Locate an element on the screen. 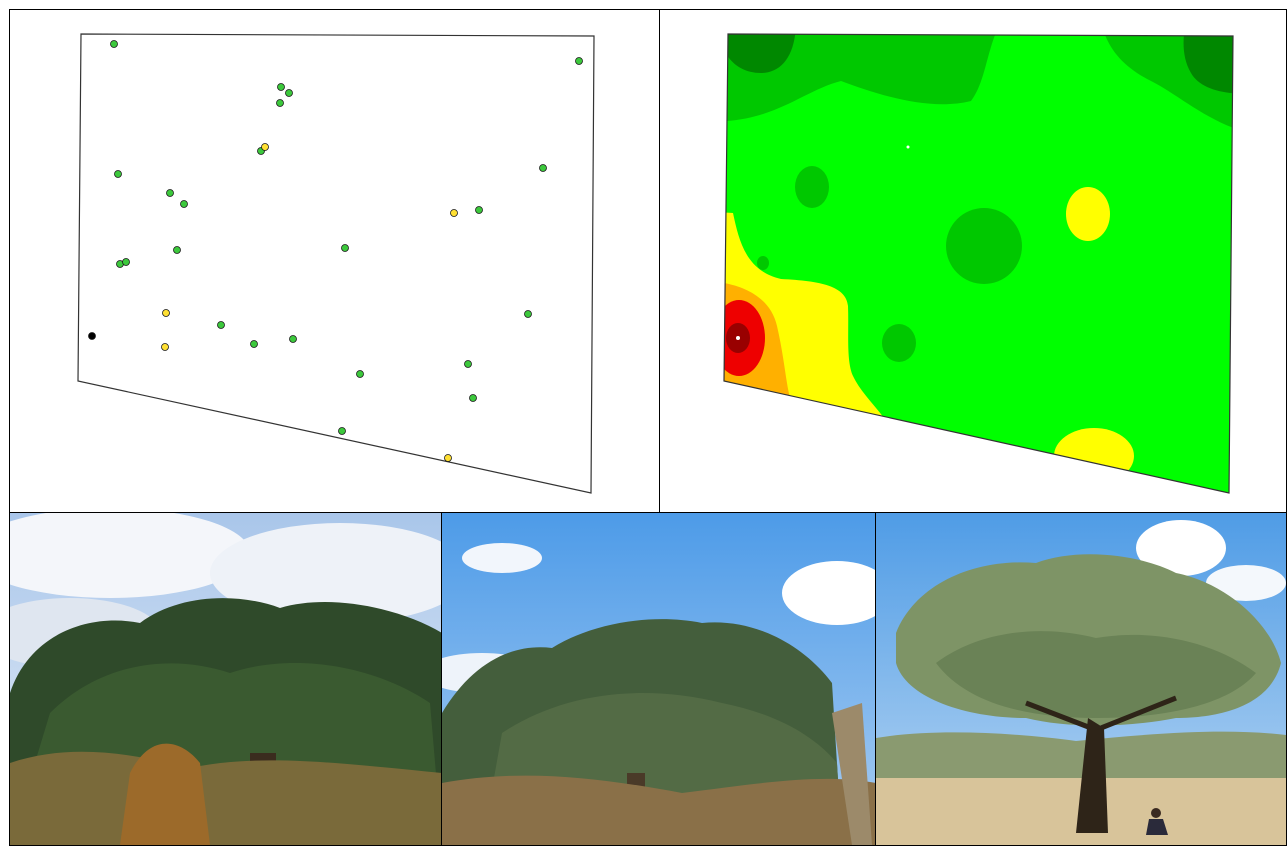 Image resolution: width=1287 pixels, height=846 pixels. tree-trunk is located at coordinates (1092, 775).